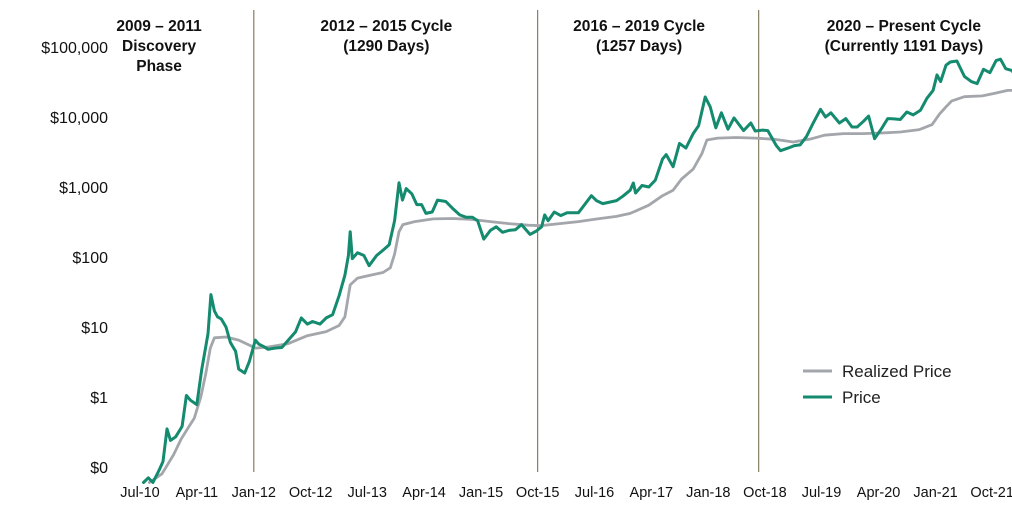 Image resolution: width=1012 pixels, height=525 pixels. What do you see at coordinates (897, 371) in the screenshot?
I see `legend-label: Realized Price` at bounding box center [897, 371].